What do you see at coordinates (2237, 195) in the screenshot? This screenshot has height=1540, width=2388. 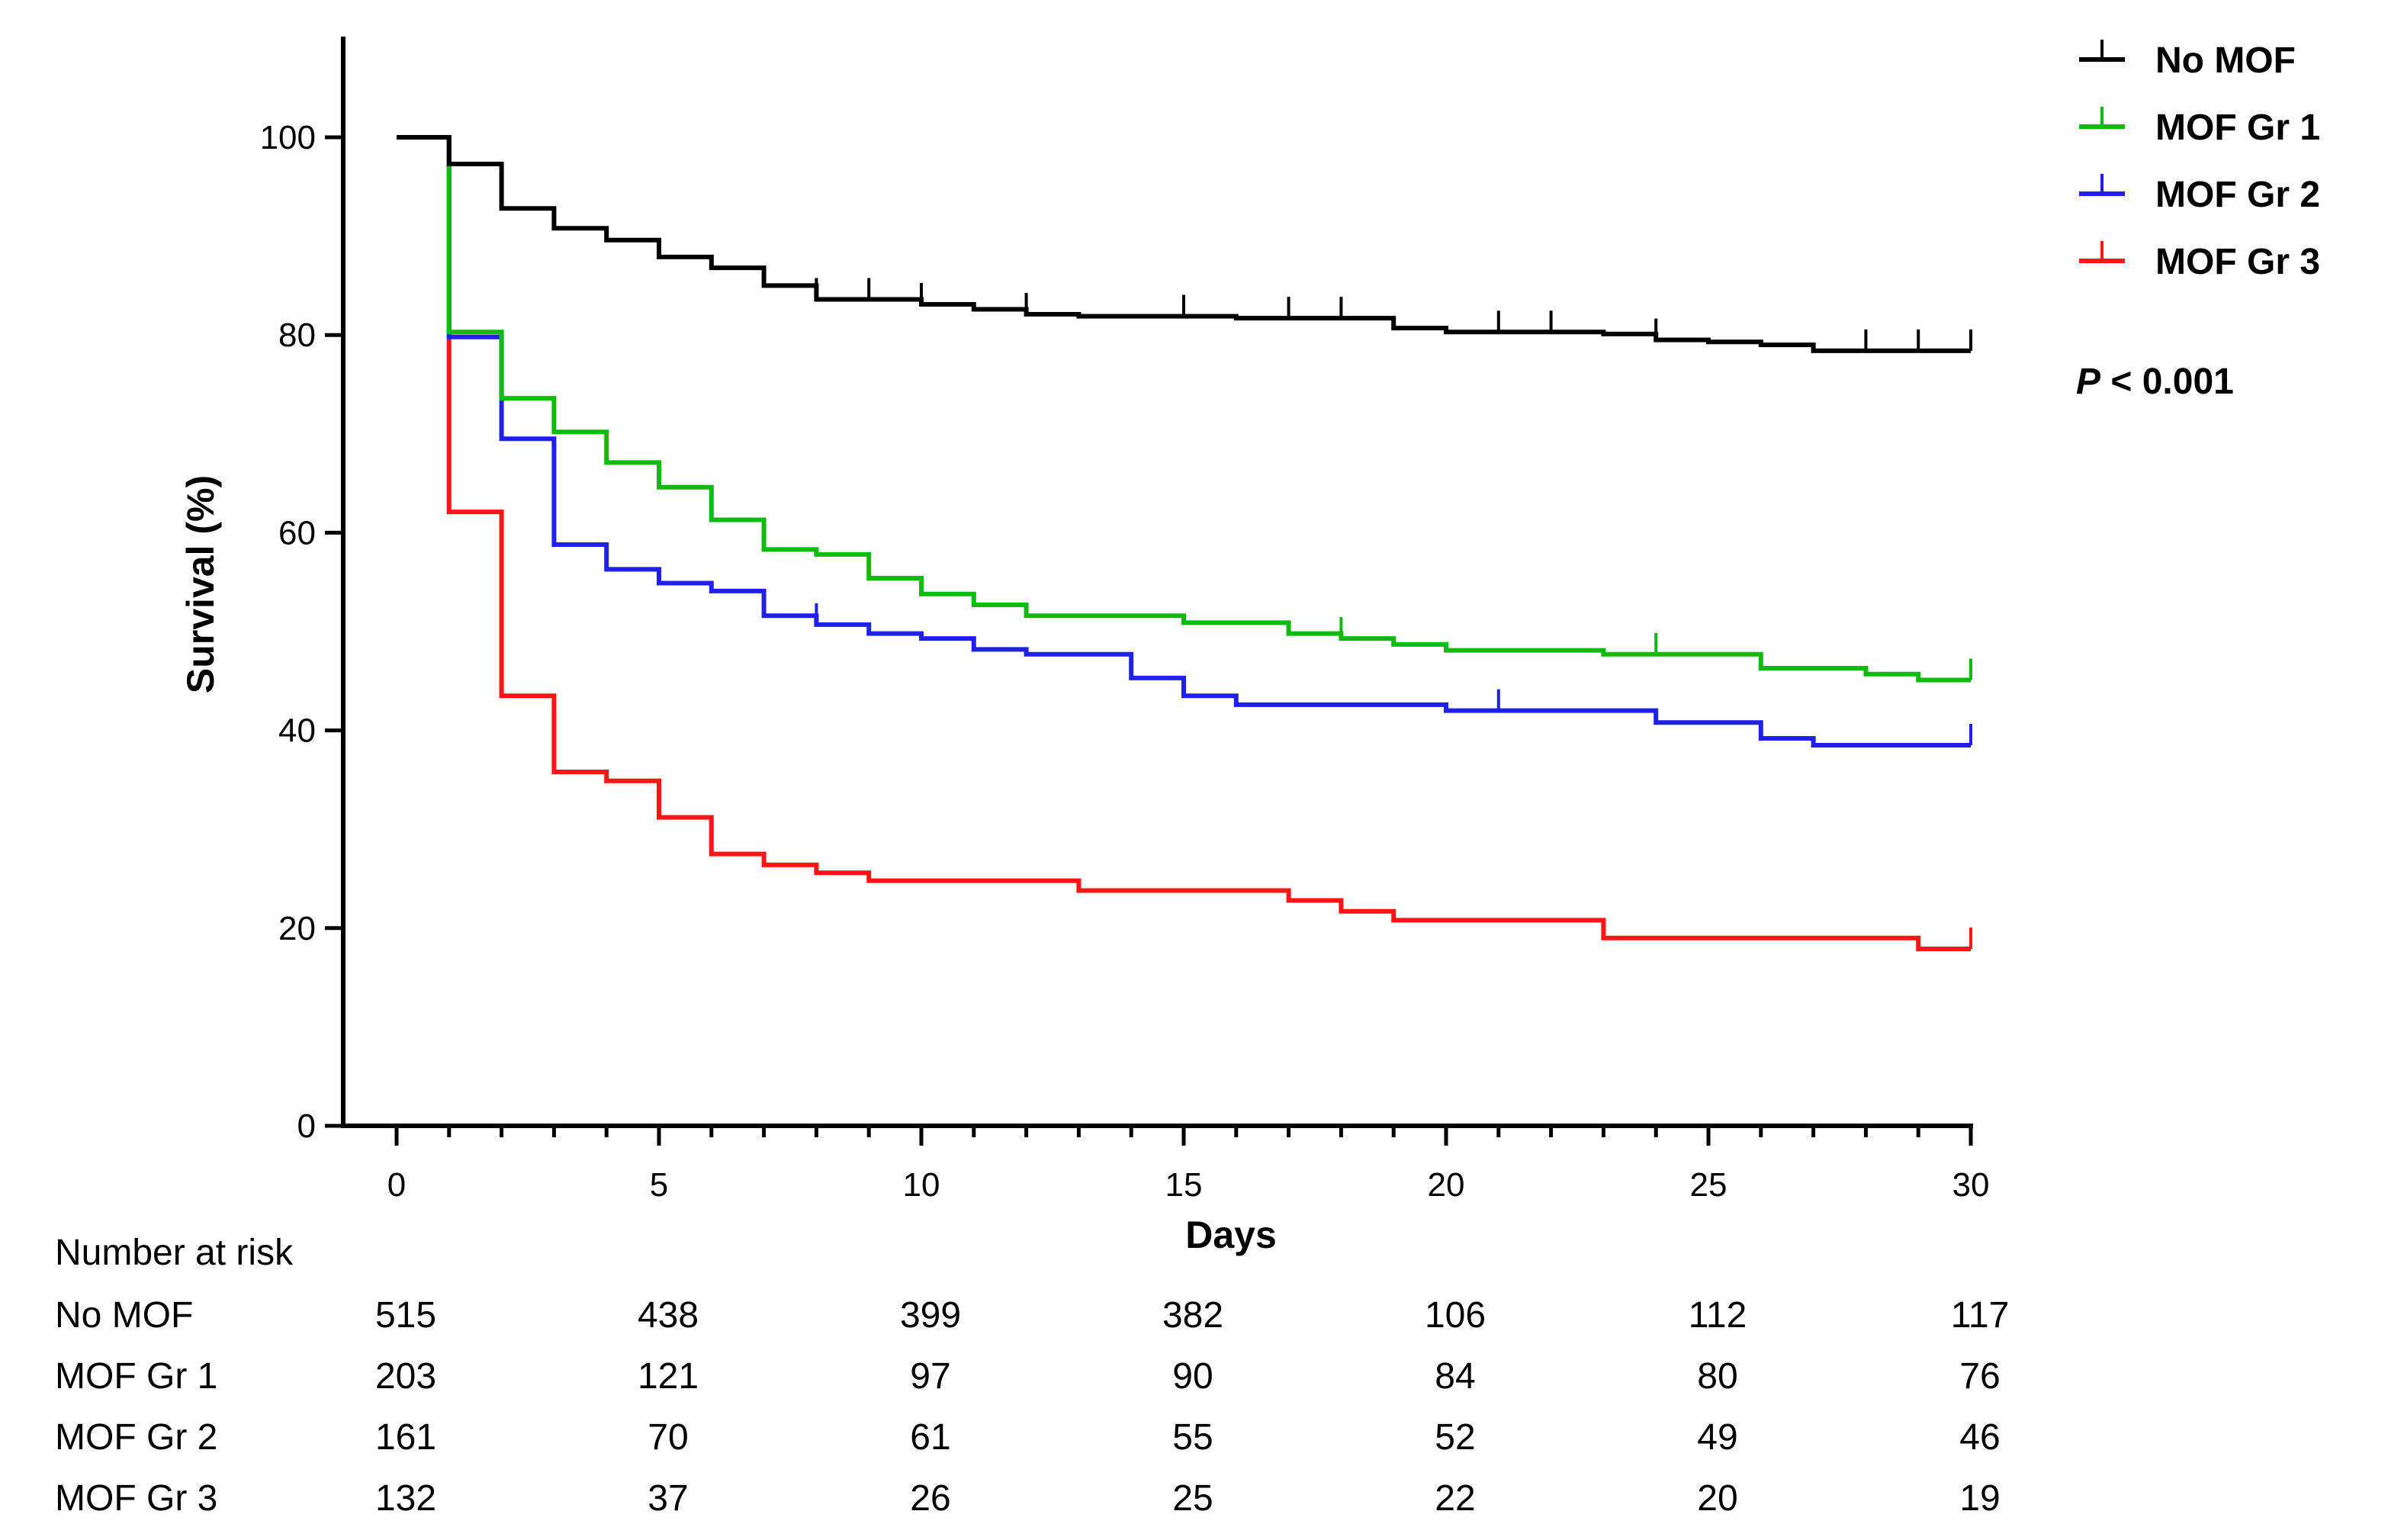 I see `legend-label-mof-gr-2: MOF Gr 2` at bounding box center [2237, 195].